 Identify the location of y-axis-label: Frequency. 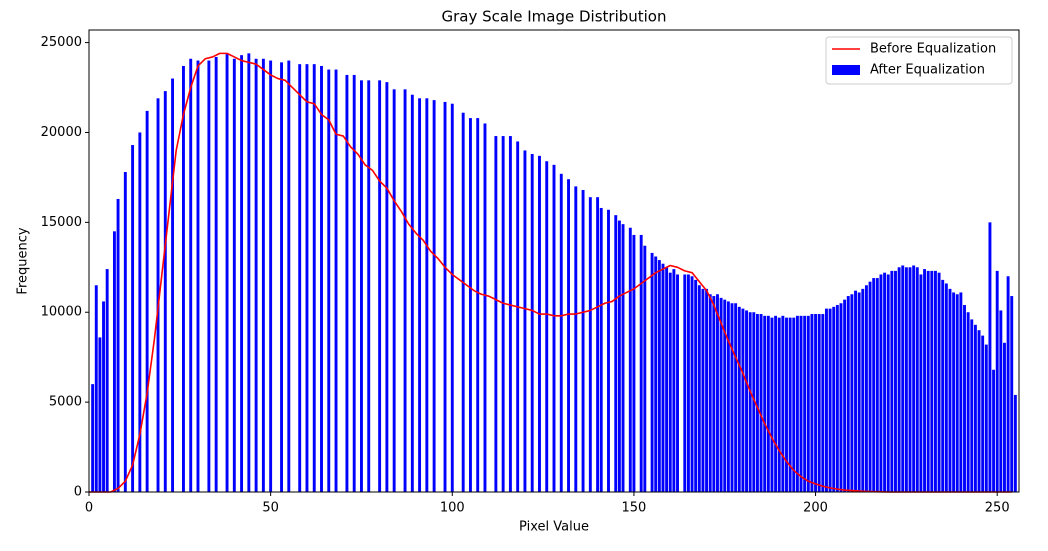
(23, 260).